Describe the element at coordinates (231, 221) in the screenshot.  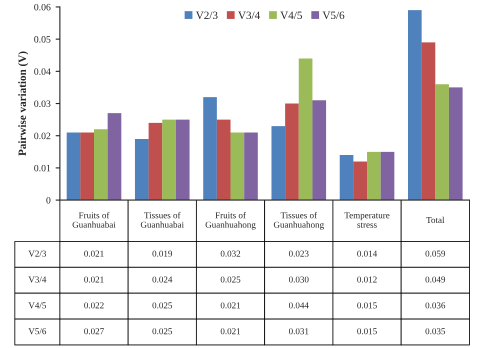
I see `x-tick-label: Fruits of Guanhuahong` at that location.